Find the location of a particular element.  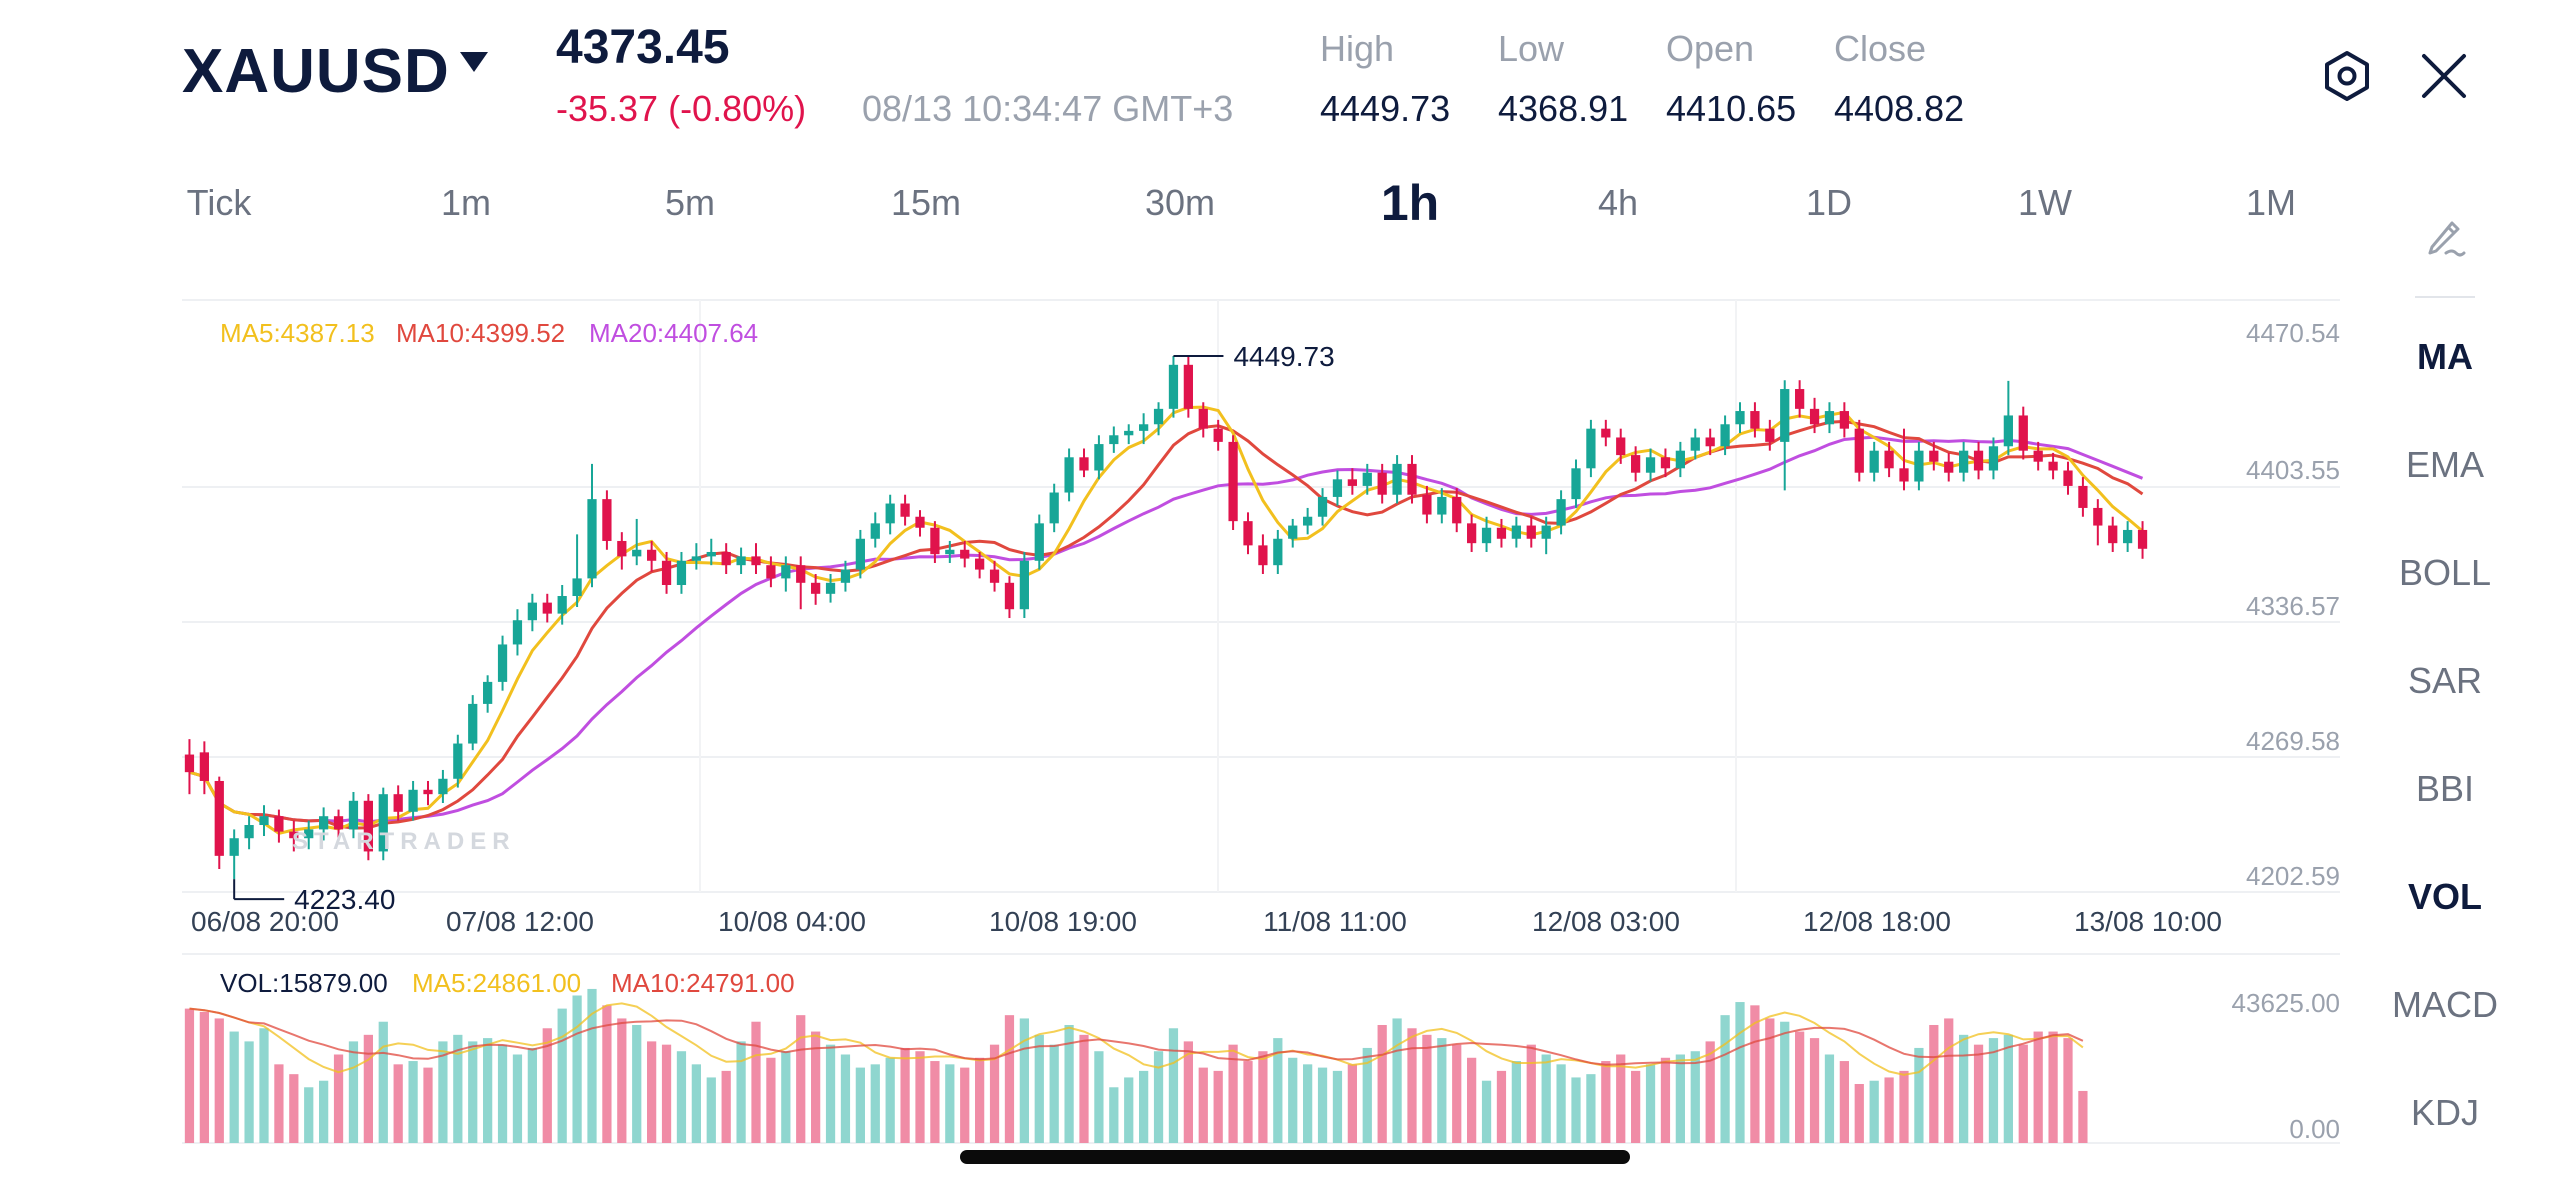

draw-tool-button is located at coordinates (2445, 236).